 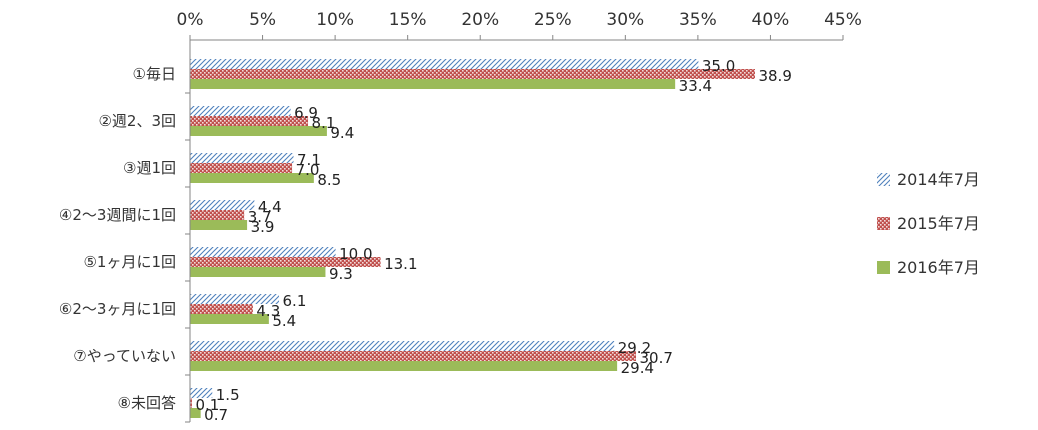 I want to click on data-label: 8.1, so click(x=324, y=123).